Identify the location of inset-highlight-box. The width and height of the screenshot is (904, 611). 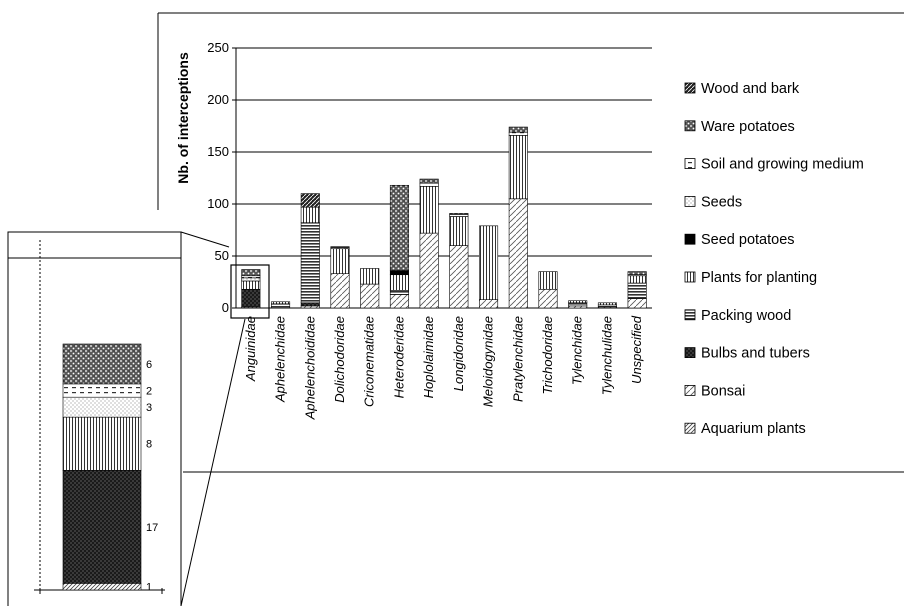
(250, 291).